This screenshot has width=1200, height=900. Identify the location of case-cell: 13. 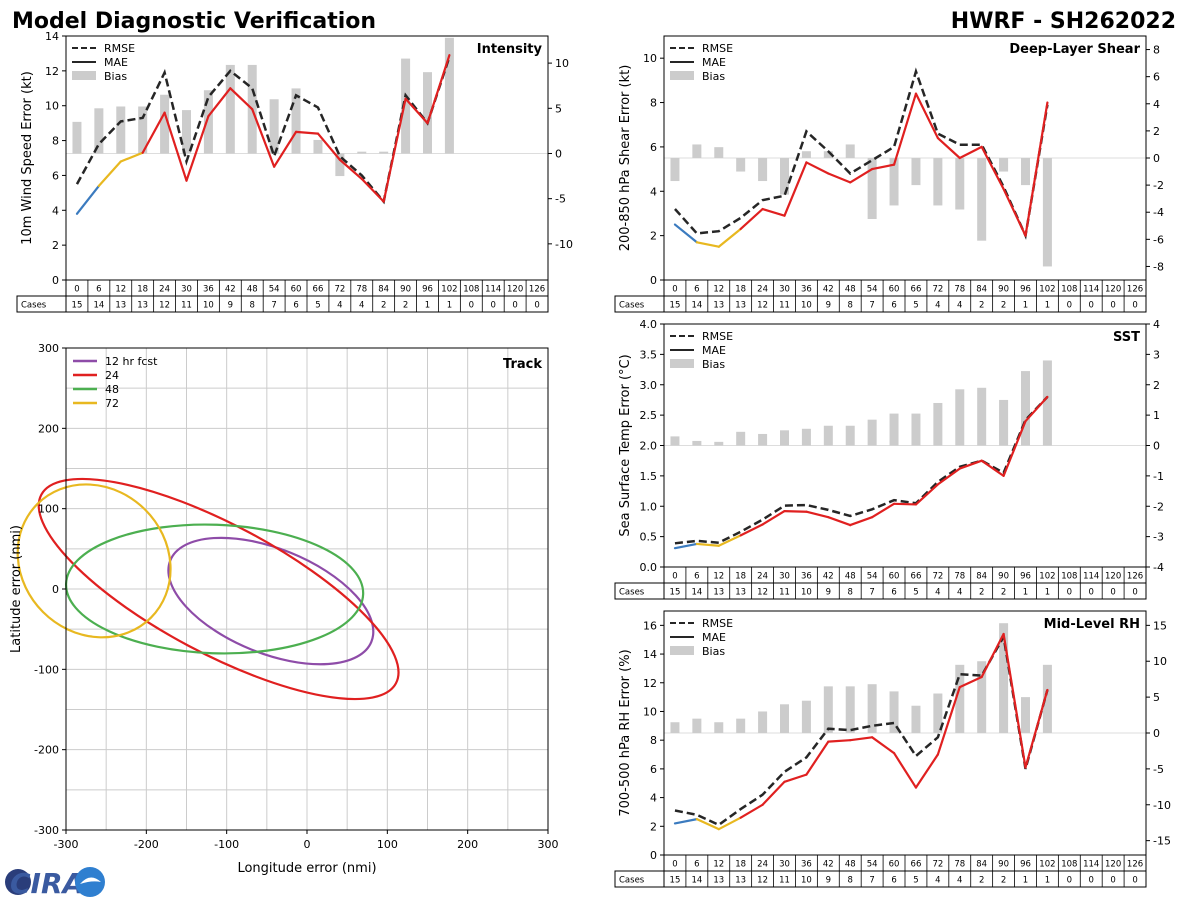
(120, 306).